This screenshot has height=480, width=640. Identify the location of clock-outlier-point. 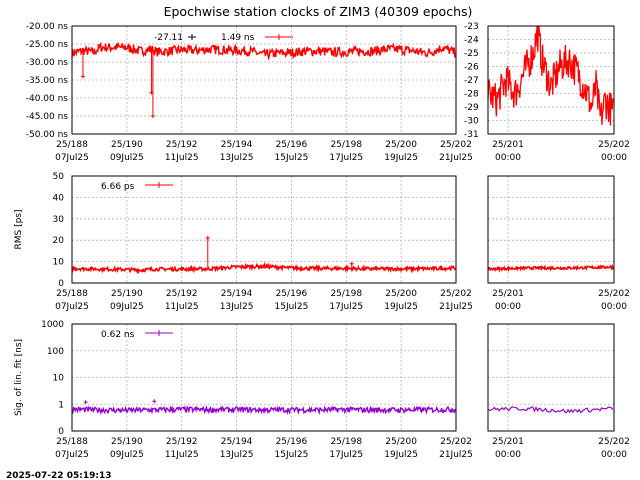
(152, 116).